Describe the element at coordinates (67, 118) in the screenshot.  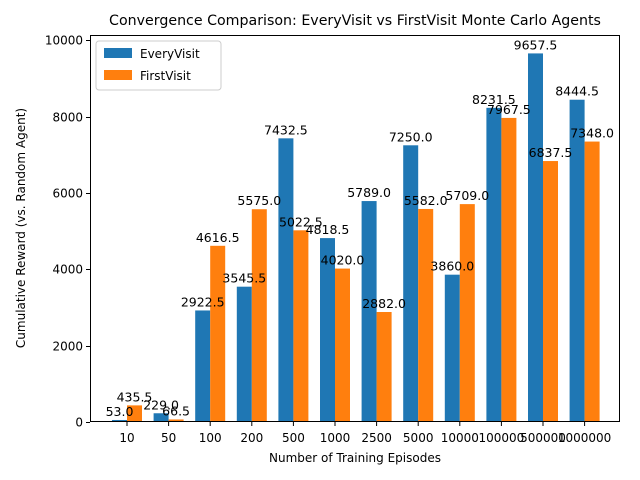
I see `y-tick-label-8000: 8000` at that location.